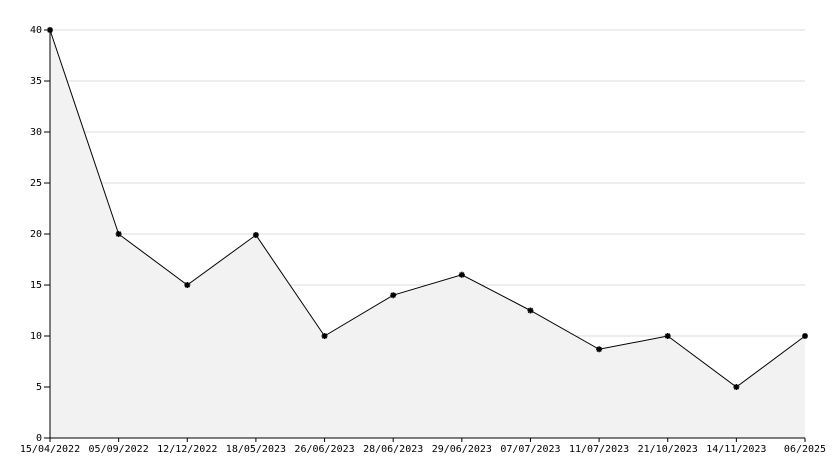 The image size is (834, 468). Describe the element at coordinates (36, 336) in the screenshot. I see `y-tick-label: 10` at that location.